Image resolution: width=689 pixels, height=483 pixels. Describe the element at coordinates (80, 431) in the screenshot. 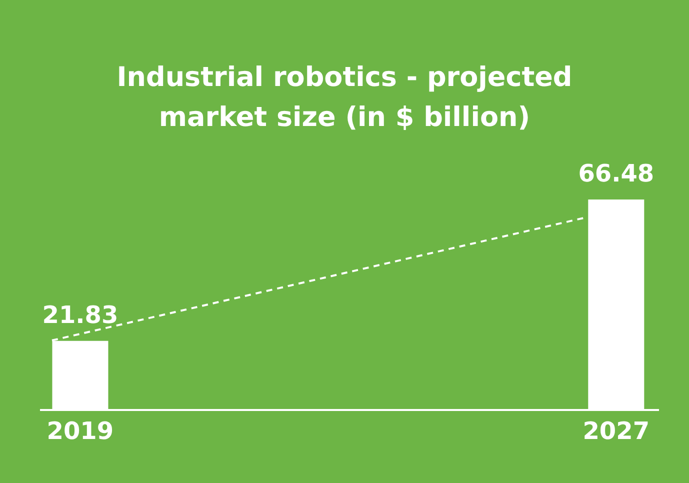

I see `x-tick-label: 2019` at that location.